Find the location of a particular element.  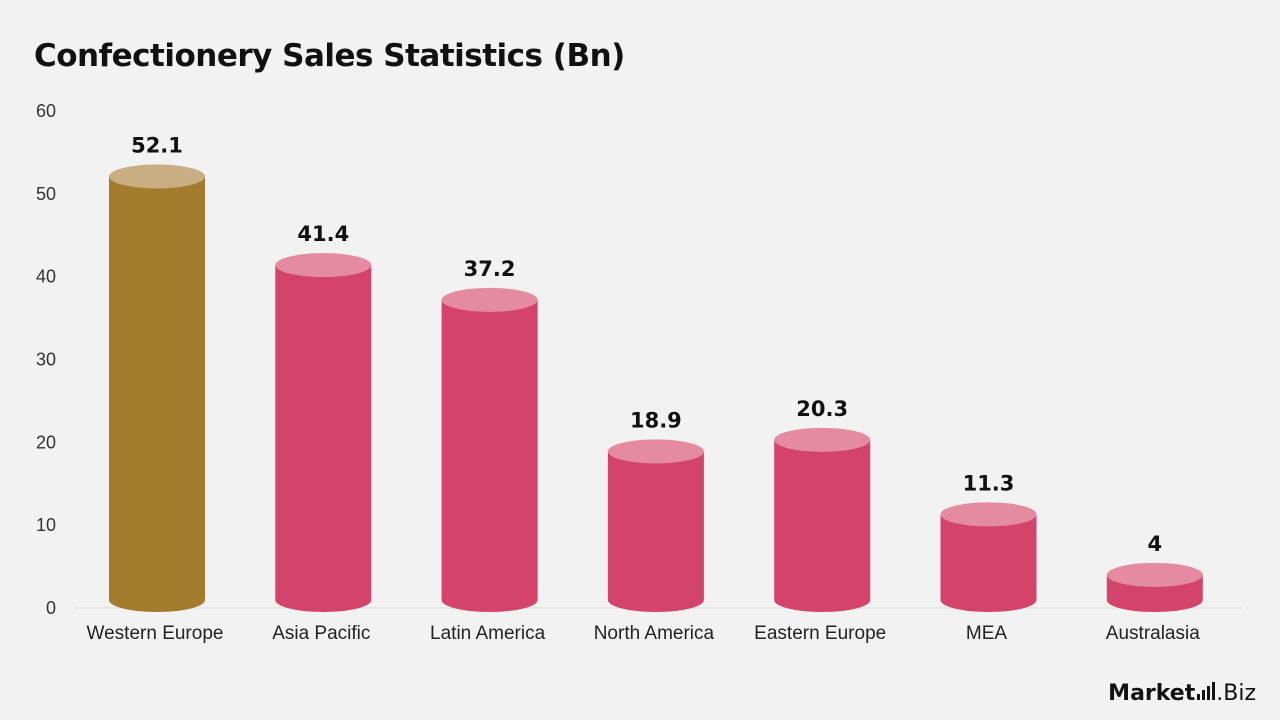

data-label: 18.9 is located at coordinates (656, 420).